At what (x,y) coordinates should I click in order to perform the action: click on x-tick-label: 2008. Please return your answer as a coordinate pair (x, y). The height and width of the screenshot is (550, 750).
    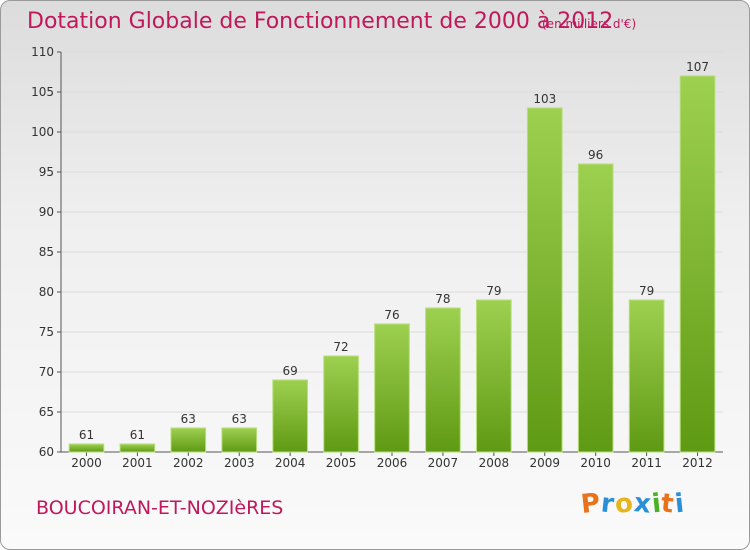
    Looking at the image, I should click on (494, 463).